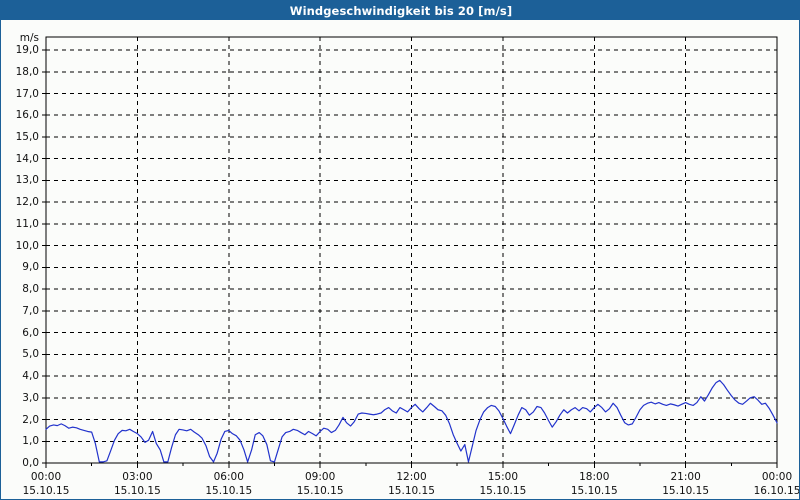  Describe the element at coordinates (29, 38) in the screenshot. I see `y-axis-unit-label: m/s` at that location.